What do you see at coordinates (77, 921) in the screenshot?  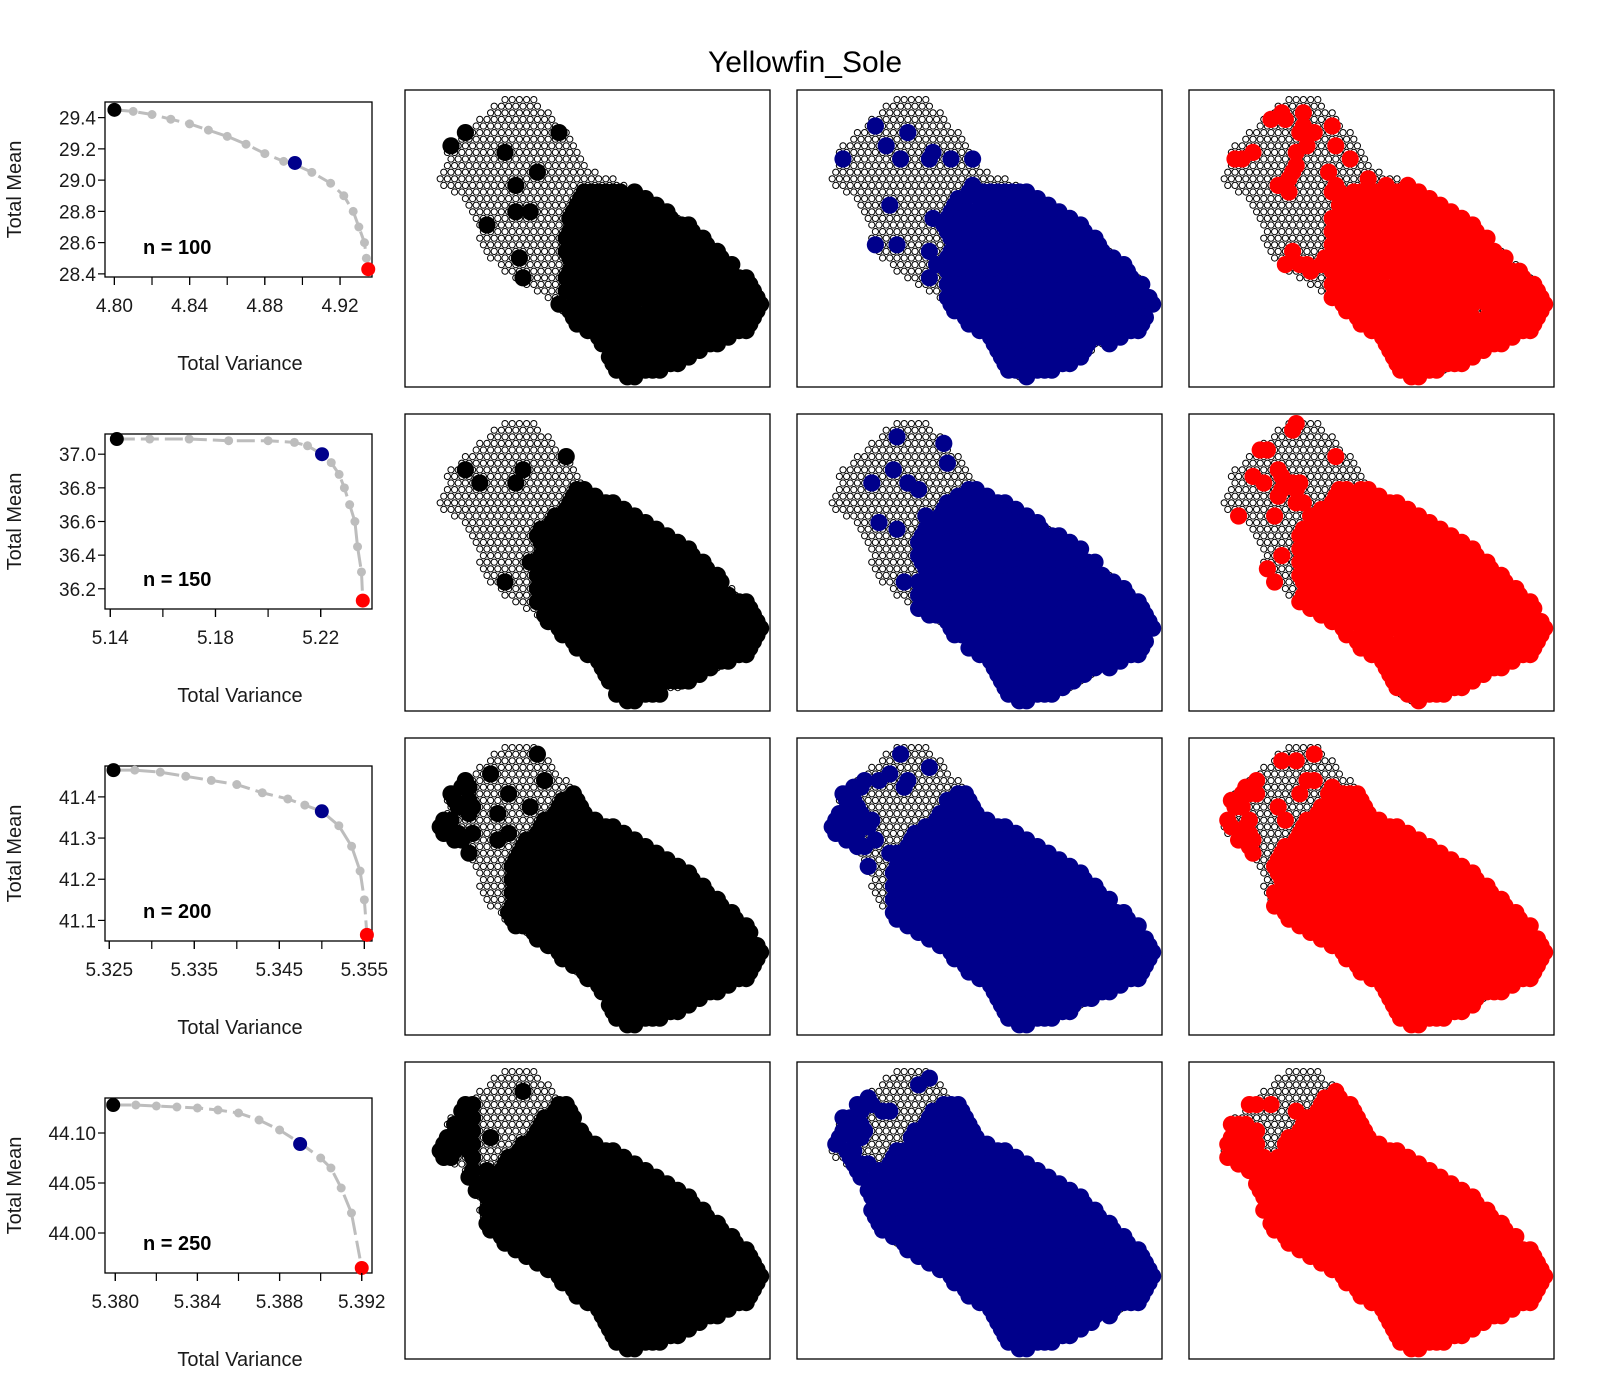 I see `y-tick-label: 41.1` at bounding box center [77, 921].